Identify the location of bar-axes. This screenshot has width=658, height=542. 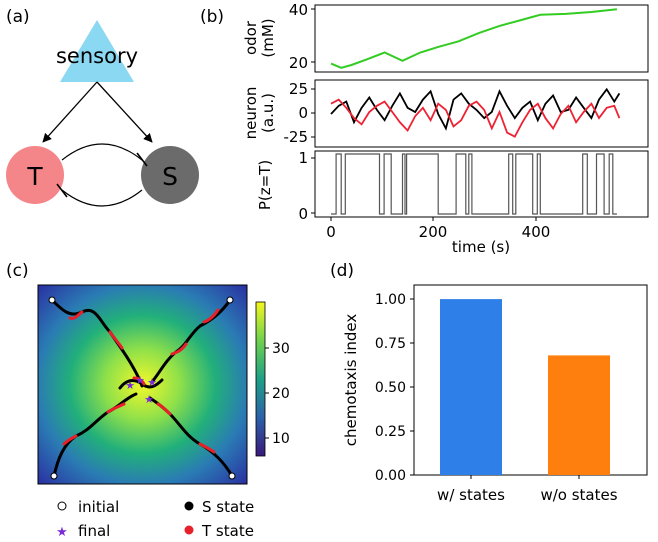
(530, 380).